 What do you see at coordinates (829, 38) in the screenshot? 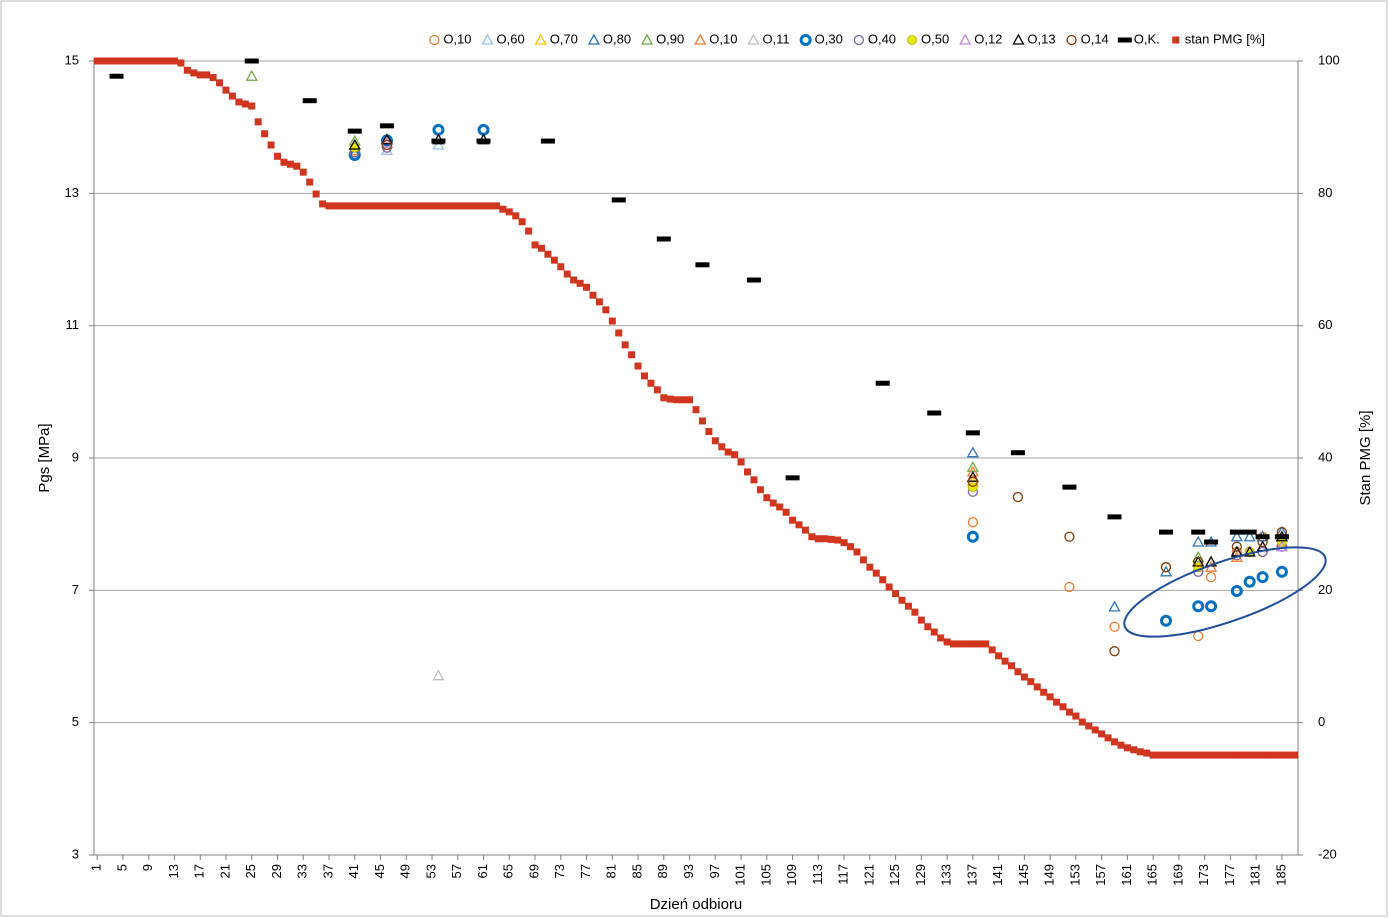
I see `legend-label: O,30` at bounding box center [829, 38].